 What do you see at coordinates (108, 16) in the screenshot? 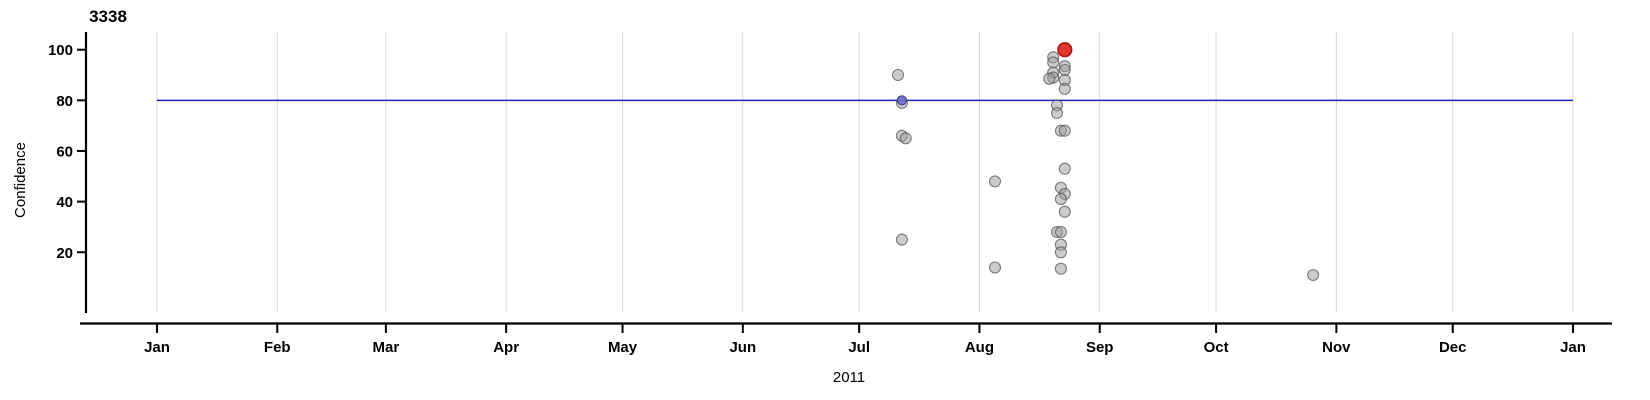
I see `chart-title: 3338` at bounding box center [108, 16].